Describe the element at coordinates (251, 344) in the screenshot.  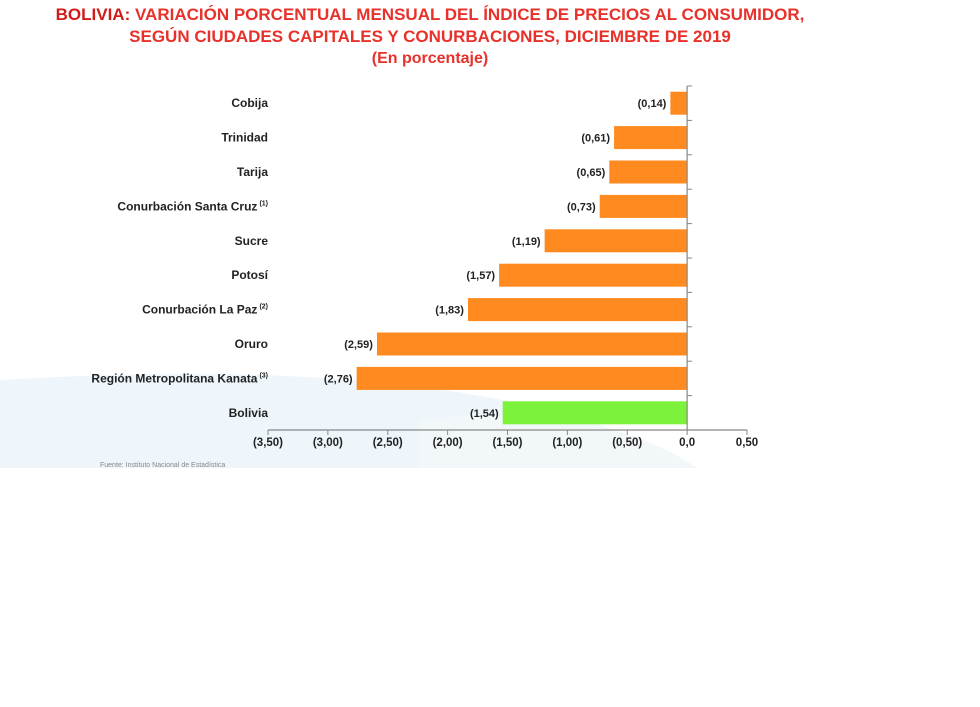
I see `category-label-7: Oruro` at that location.